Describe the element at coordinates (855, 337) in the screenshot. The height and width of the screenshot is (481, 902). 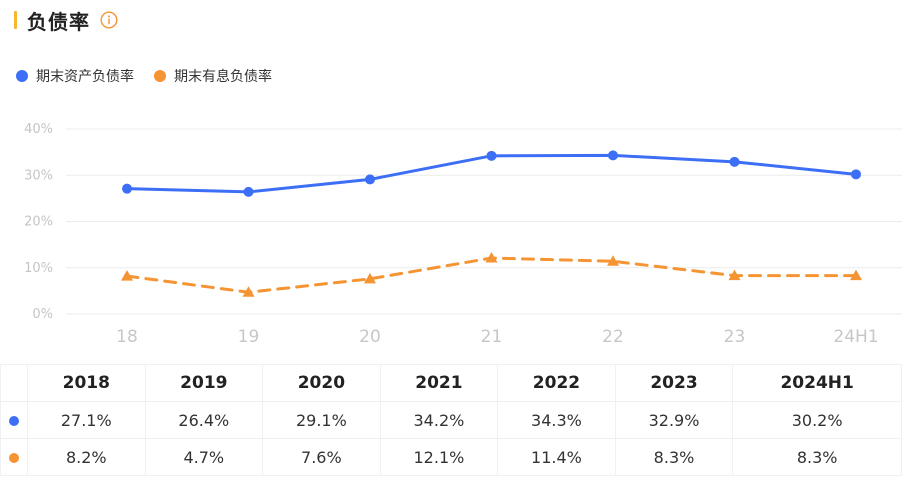
I see `x-tick-label: 24H1` at that location.